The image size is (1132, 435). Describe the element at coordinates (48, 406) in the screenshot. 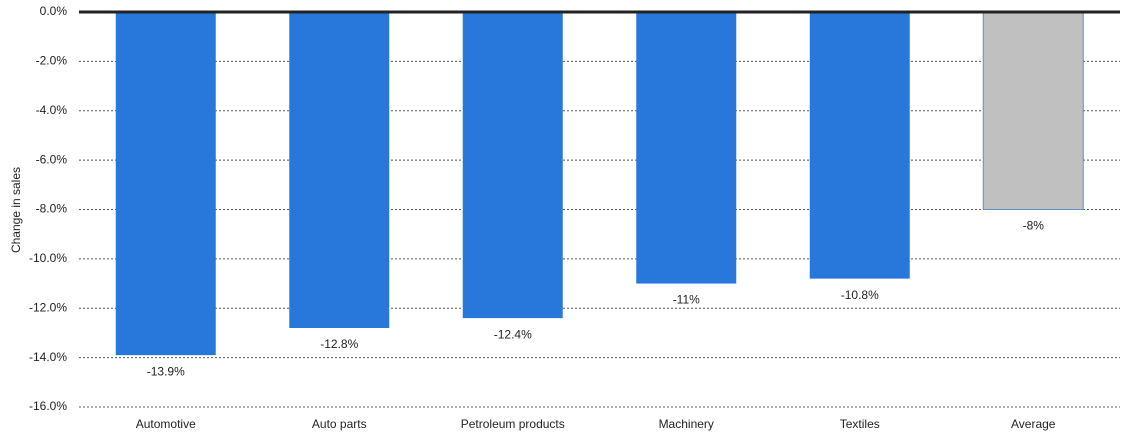

I see `y-tick-label: -16.0%` at that location.